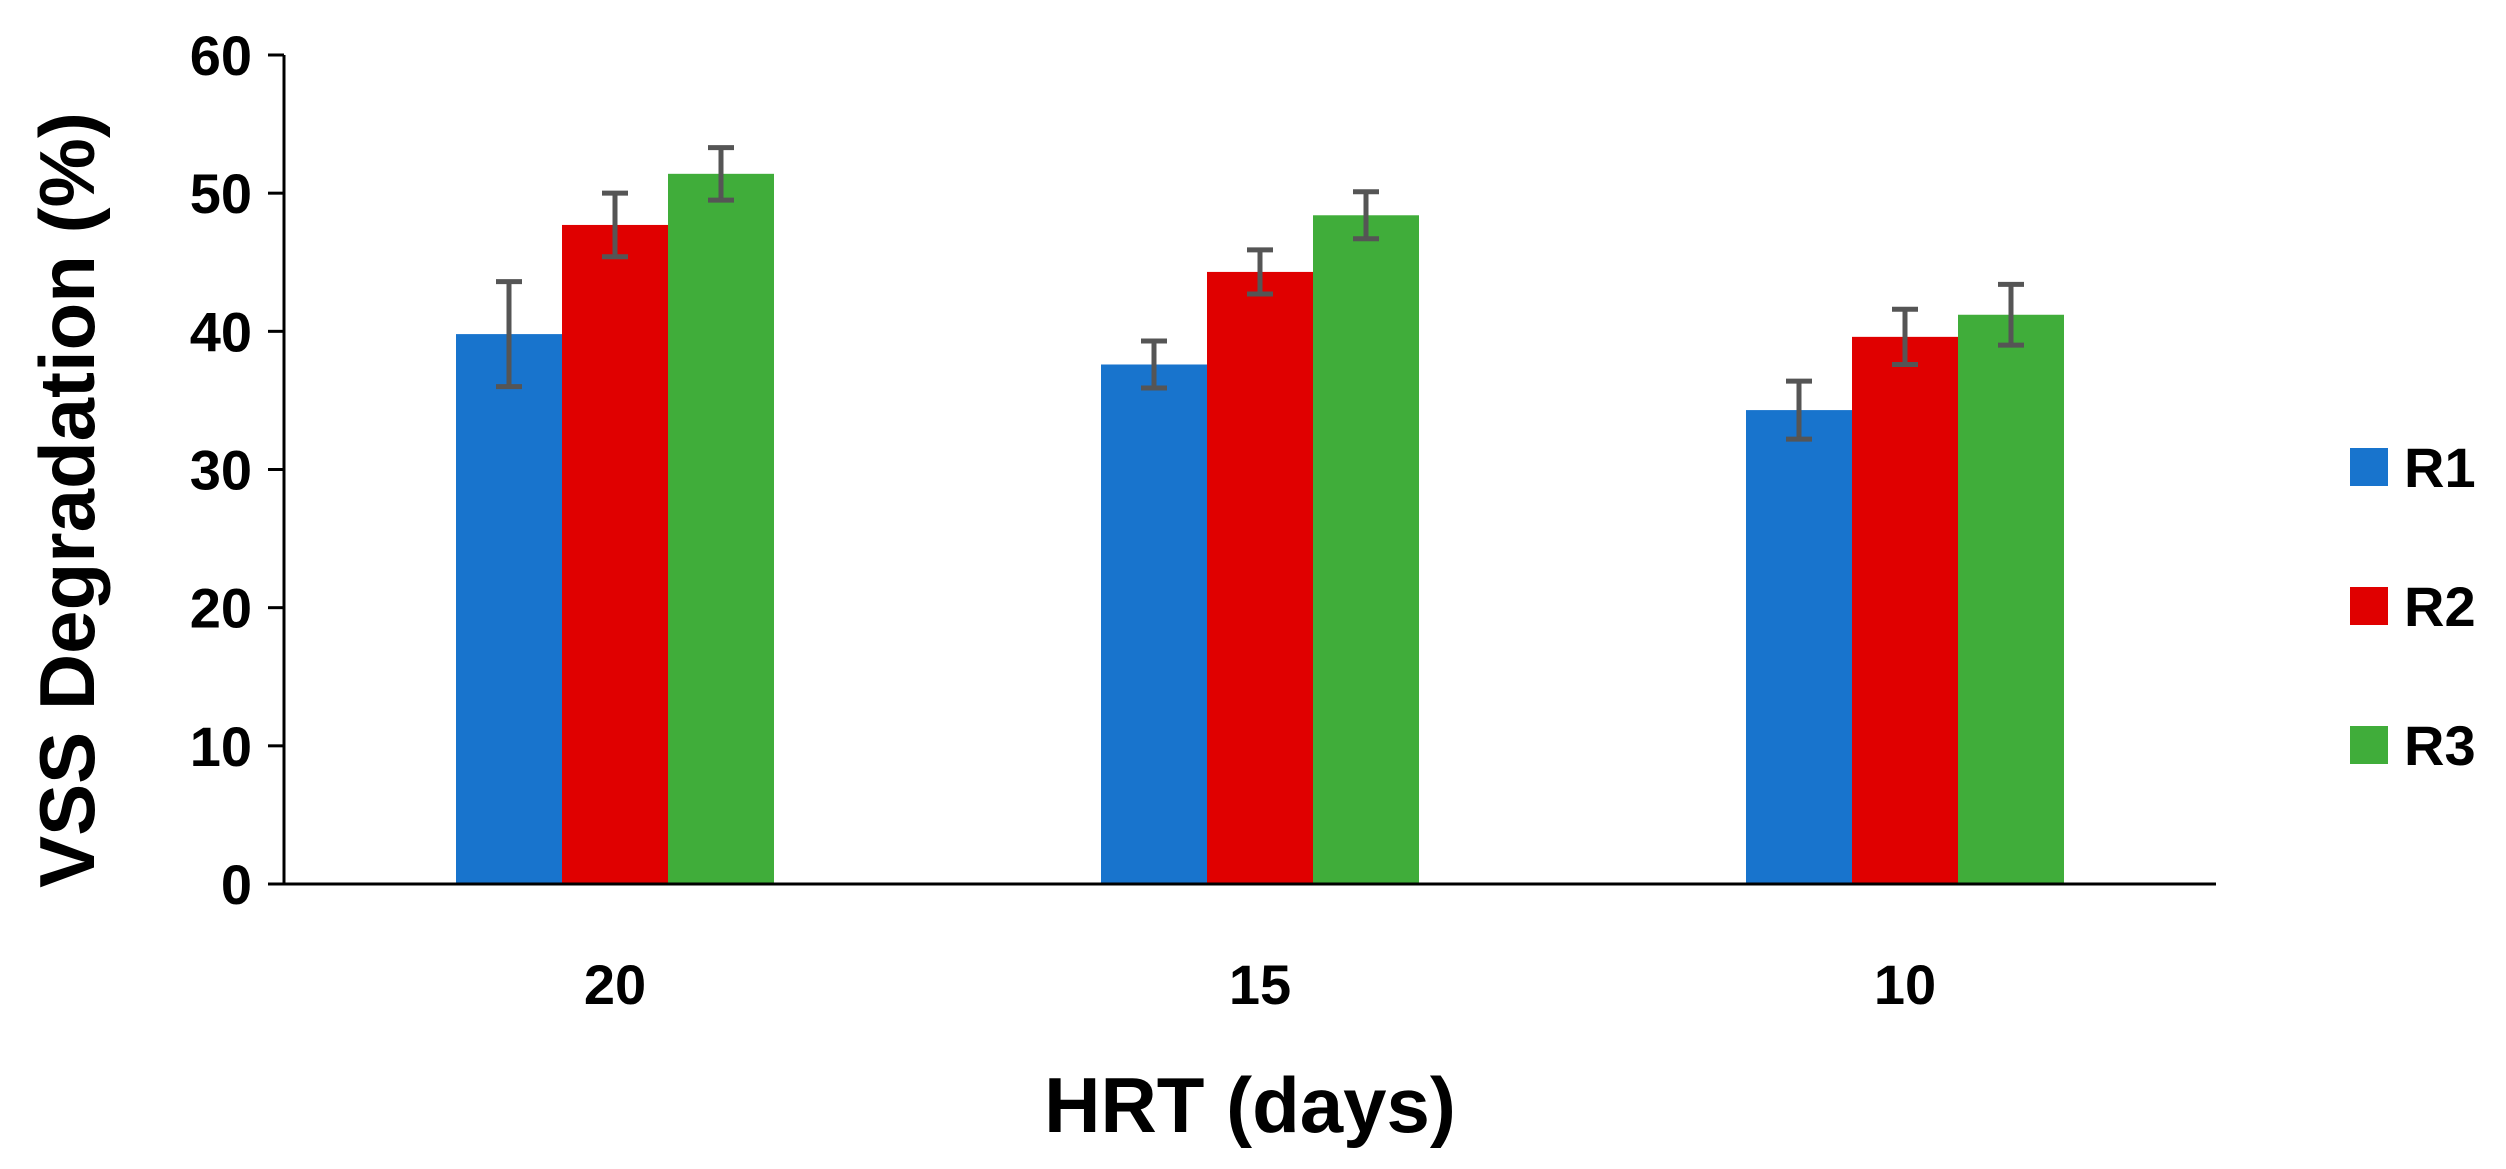 The height and width of the screenshot is (1169, 2506). Describe the element at coordinates (2369, 606) in the screenshot. I see `legend-swatch-r2` at that location.